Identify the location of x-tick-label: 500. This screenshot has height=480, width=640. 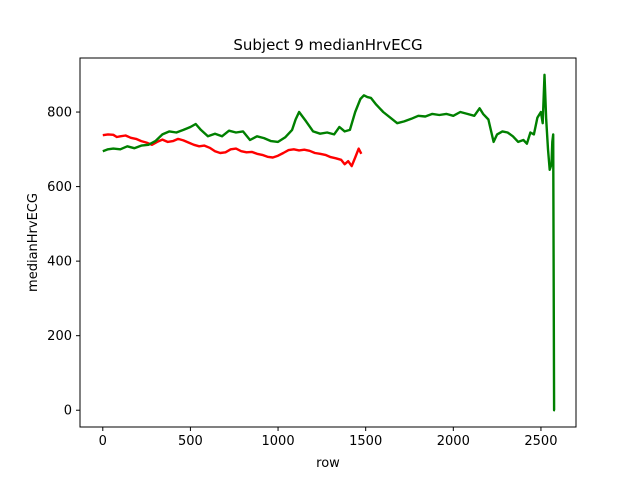
(190, 441).